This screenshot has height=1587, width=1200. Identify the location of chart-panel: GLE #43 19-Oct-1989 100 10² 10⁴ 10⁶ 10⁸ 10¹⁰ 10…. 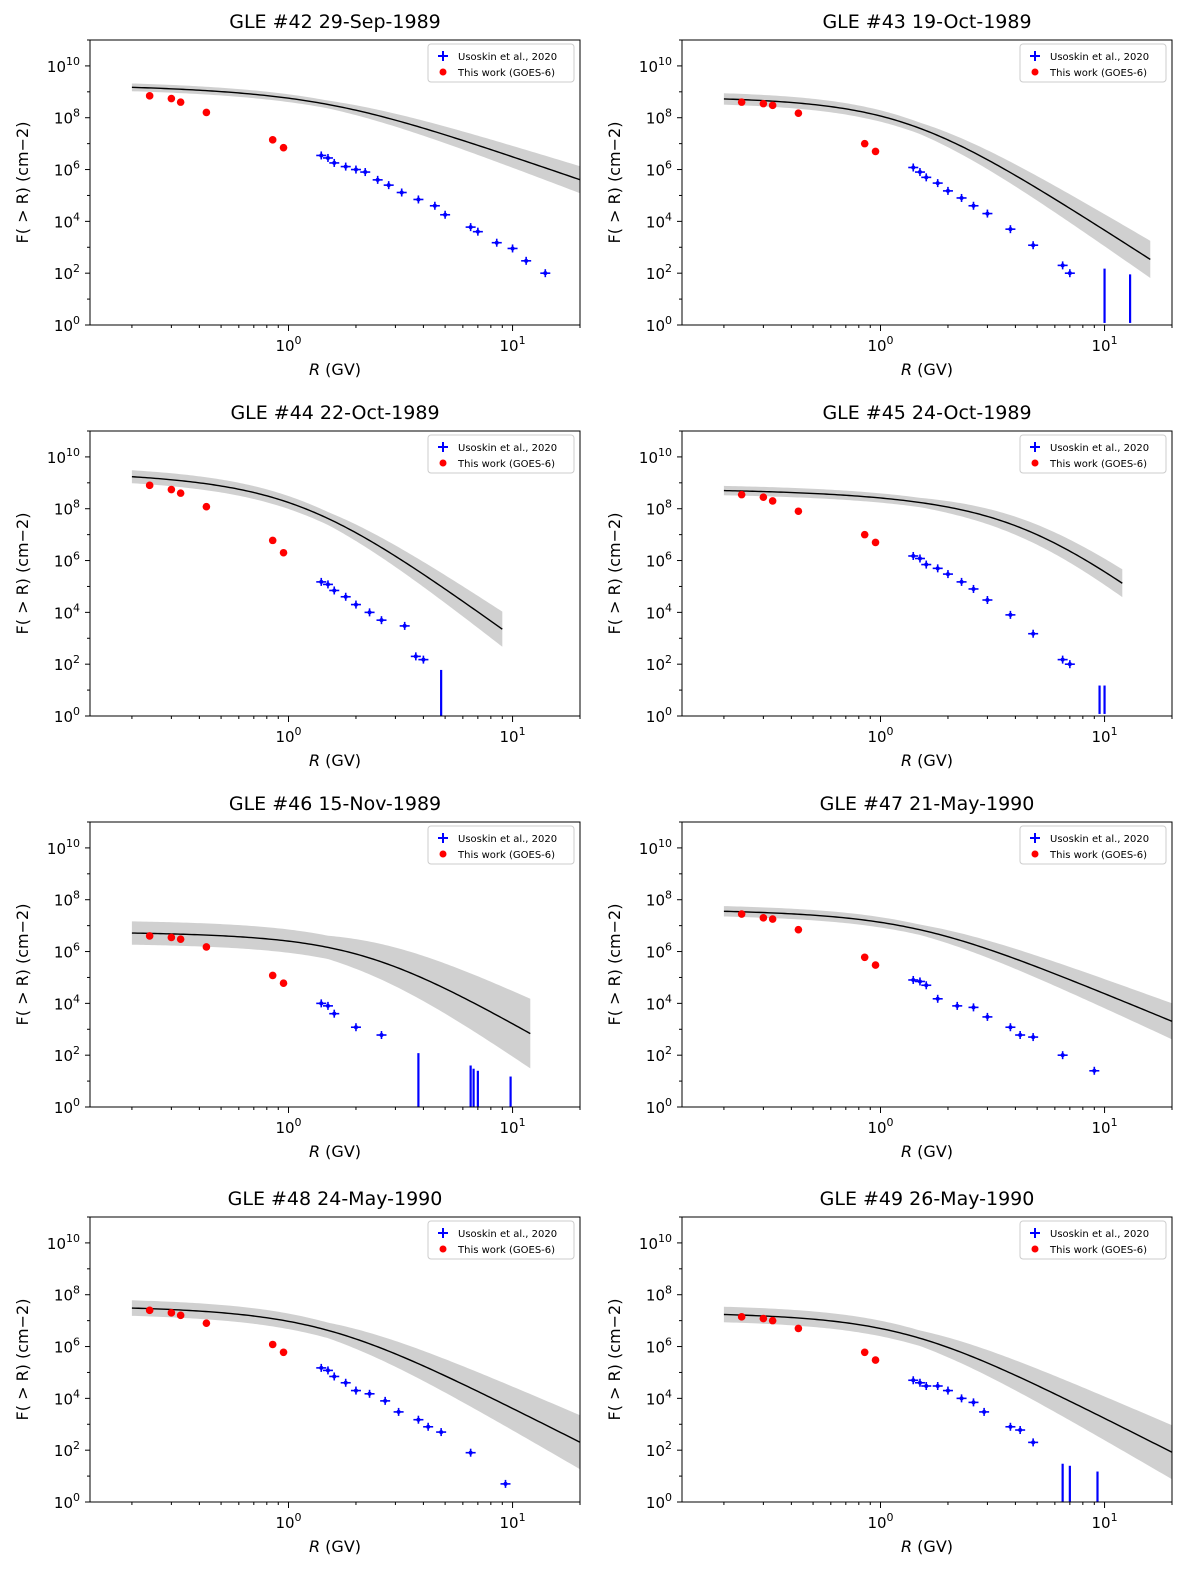
(889, 195).